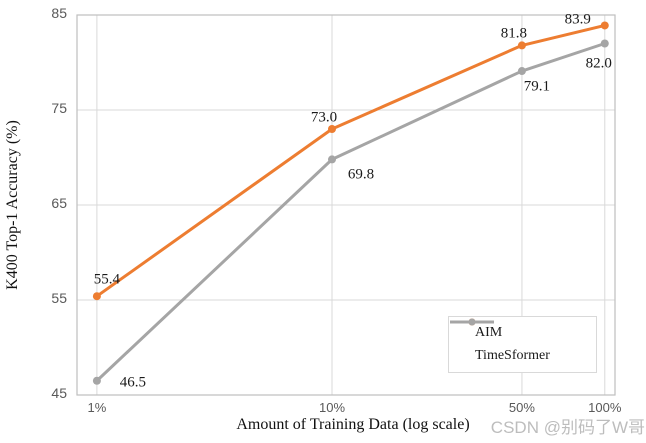 This screenshot has width=646, height=443. Describe the element at coordinates (598, 63) in the screenshot. I see `data-label-timesformer: 82.0` at that location.